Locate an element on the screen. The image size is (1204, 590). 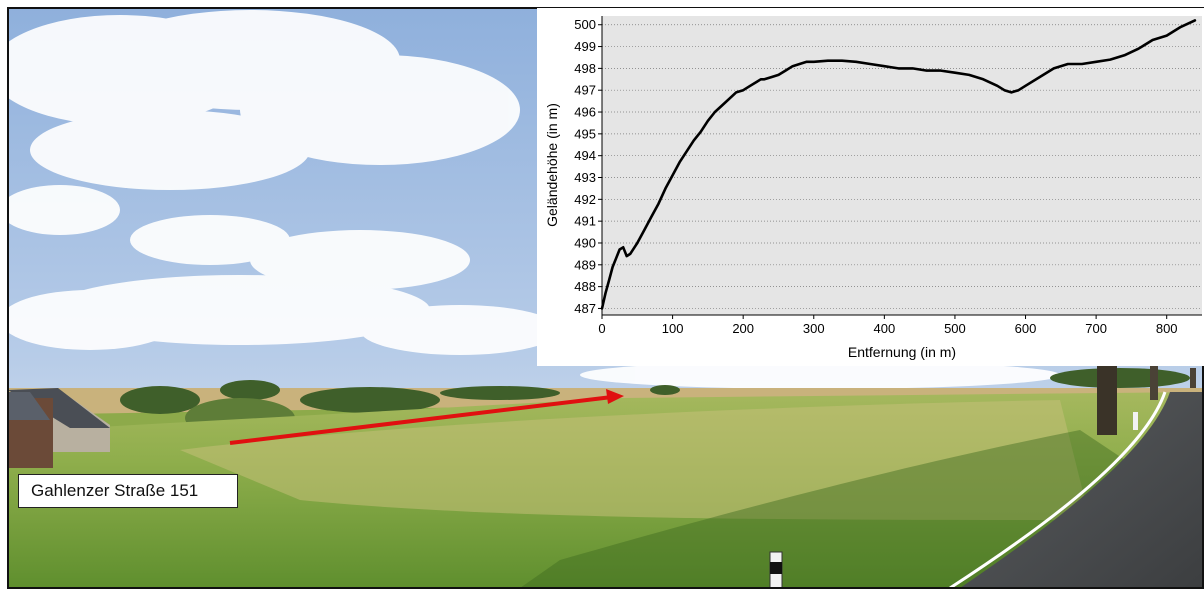
y-tick-label: 496 is located at coordinates (585, 112).